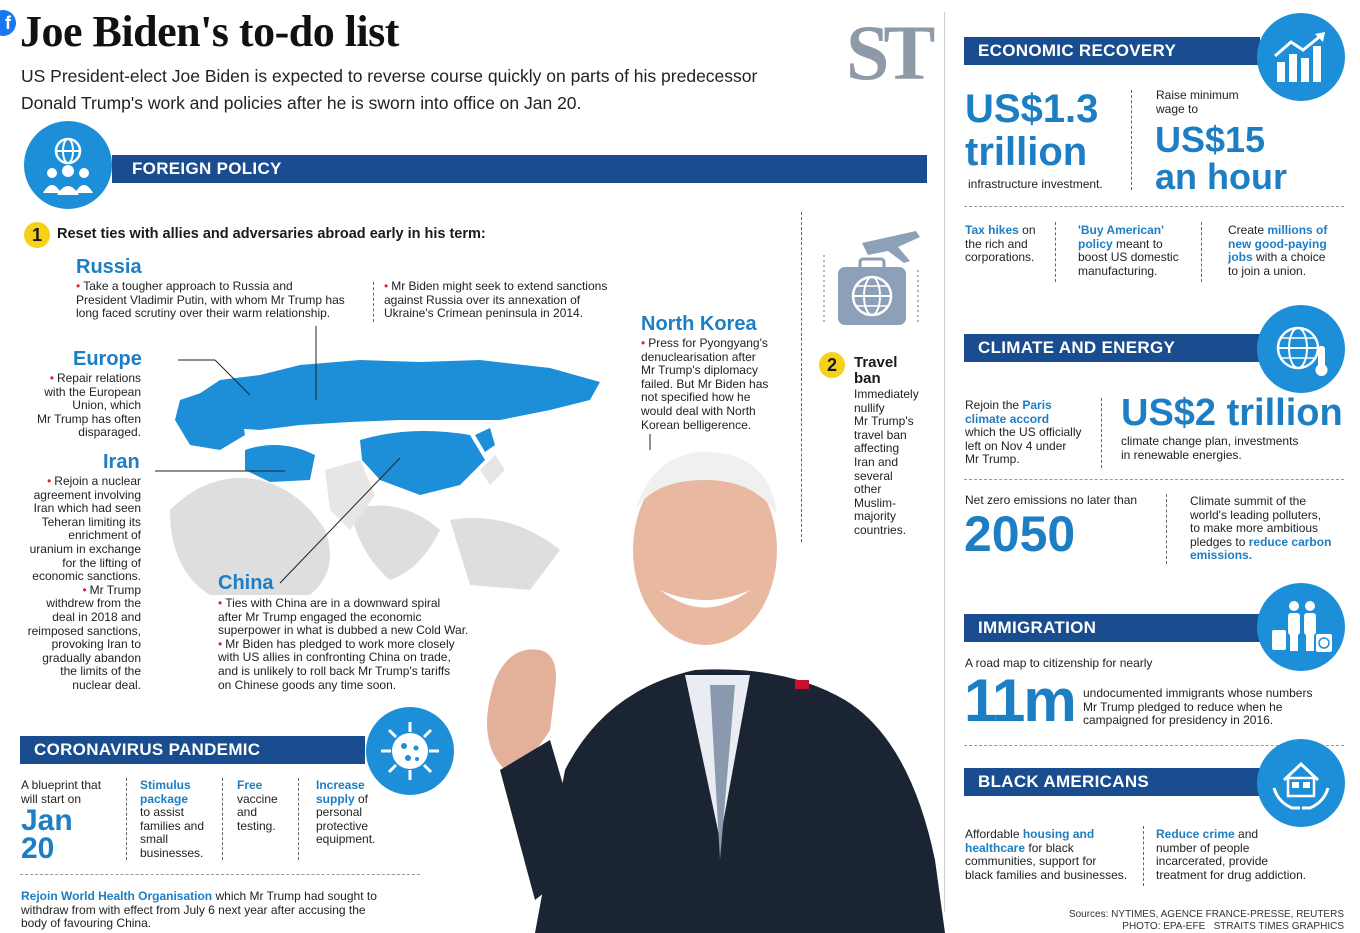 The height and width of the screenshot is (933, 1360). What do you see at coordinates (68, 165) in the screenshot?
I see `foreign-policy-globe-icon` at bounding box center [68, 165].